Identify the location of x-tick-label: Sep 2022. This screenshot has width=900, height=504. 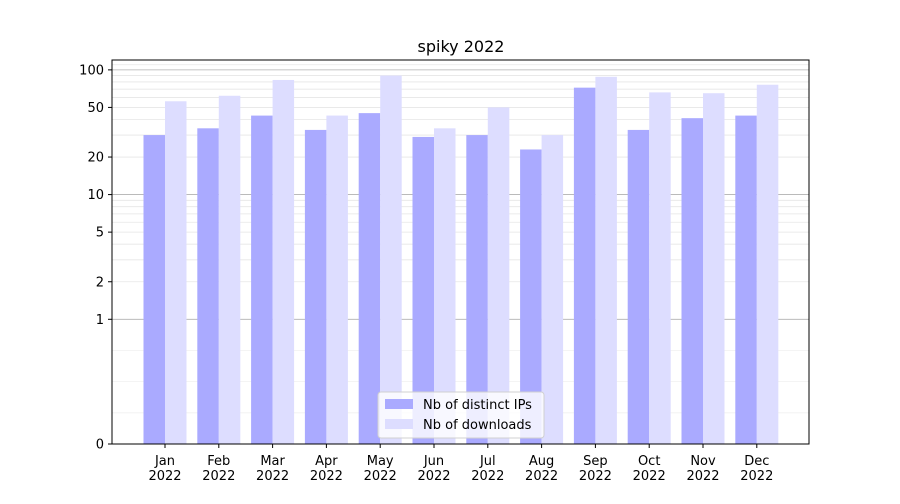
(595, 469).